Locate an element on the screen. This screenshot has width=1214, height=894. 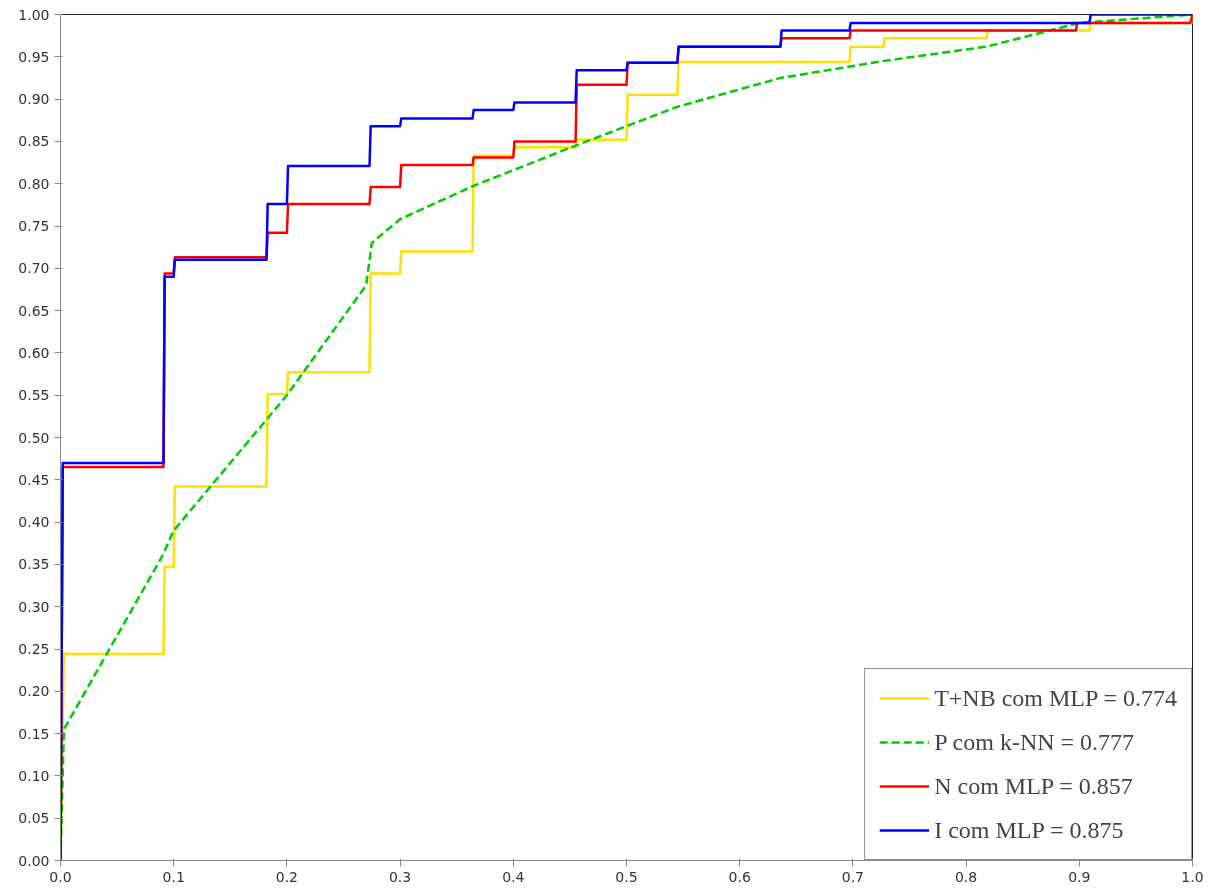
x-tick-label: 0.4 is located at coordinates (513, 876).